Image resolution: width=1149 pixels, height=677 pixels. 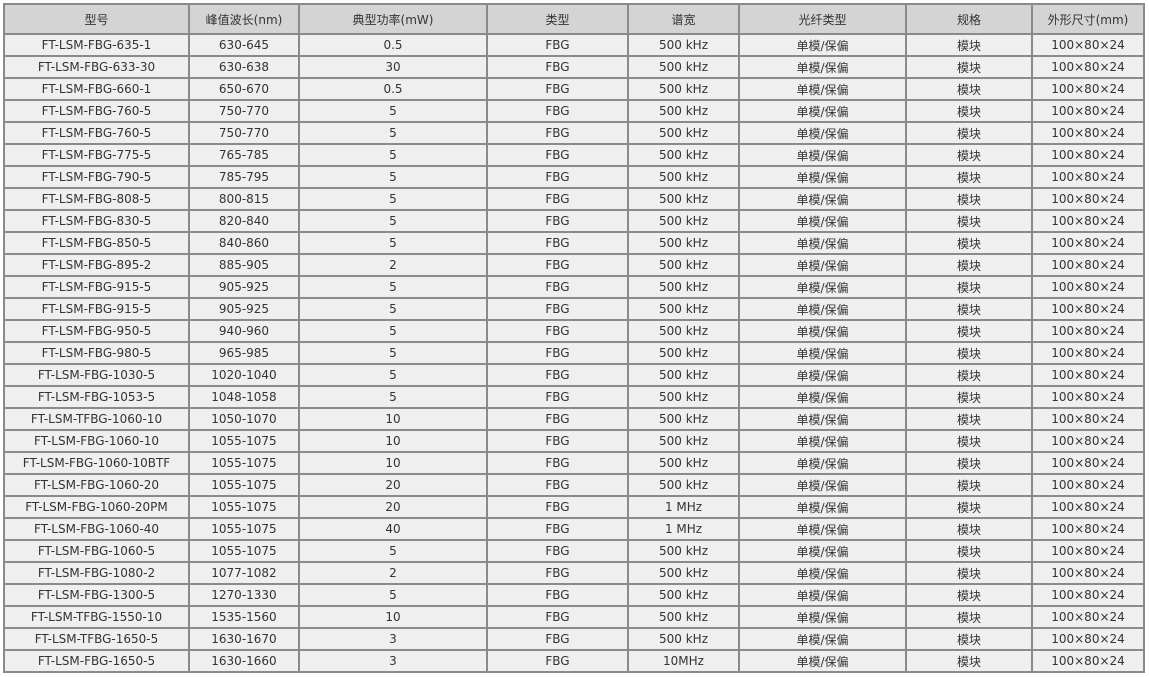 I want to click on cell-peak-wavelength: 905-925, so click(x=244, y=287).